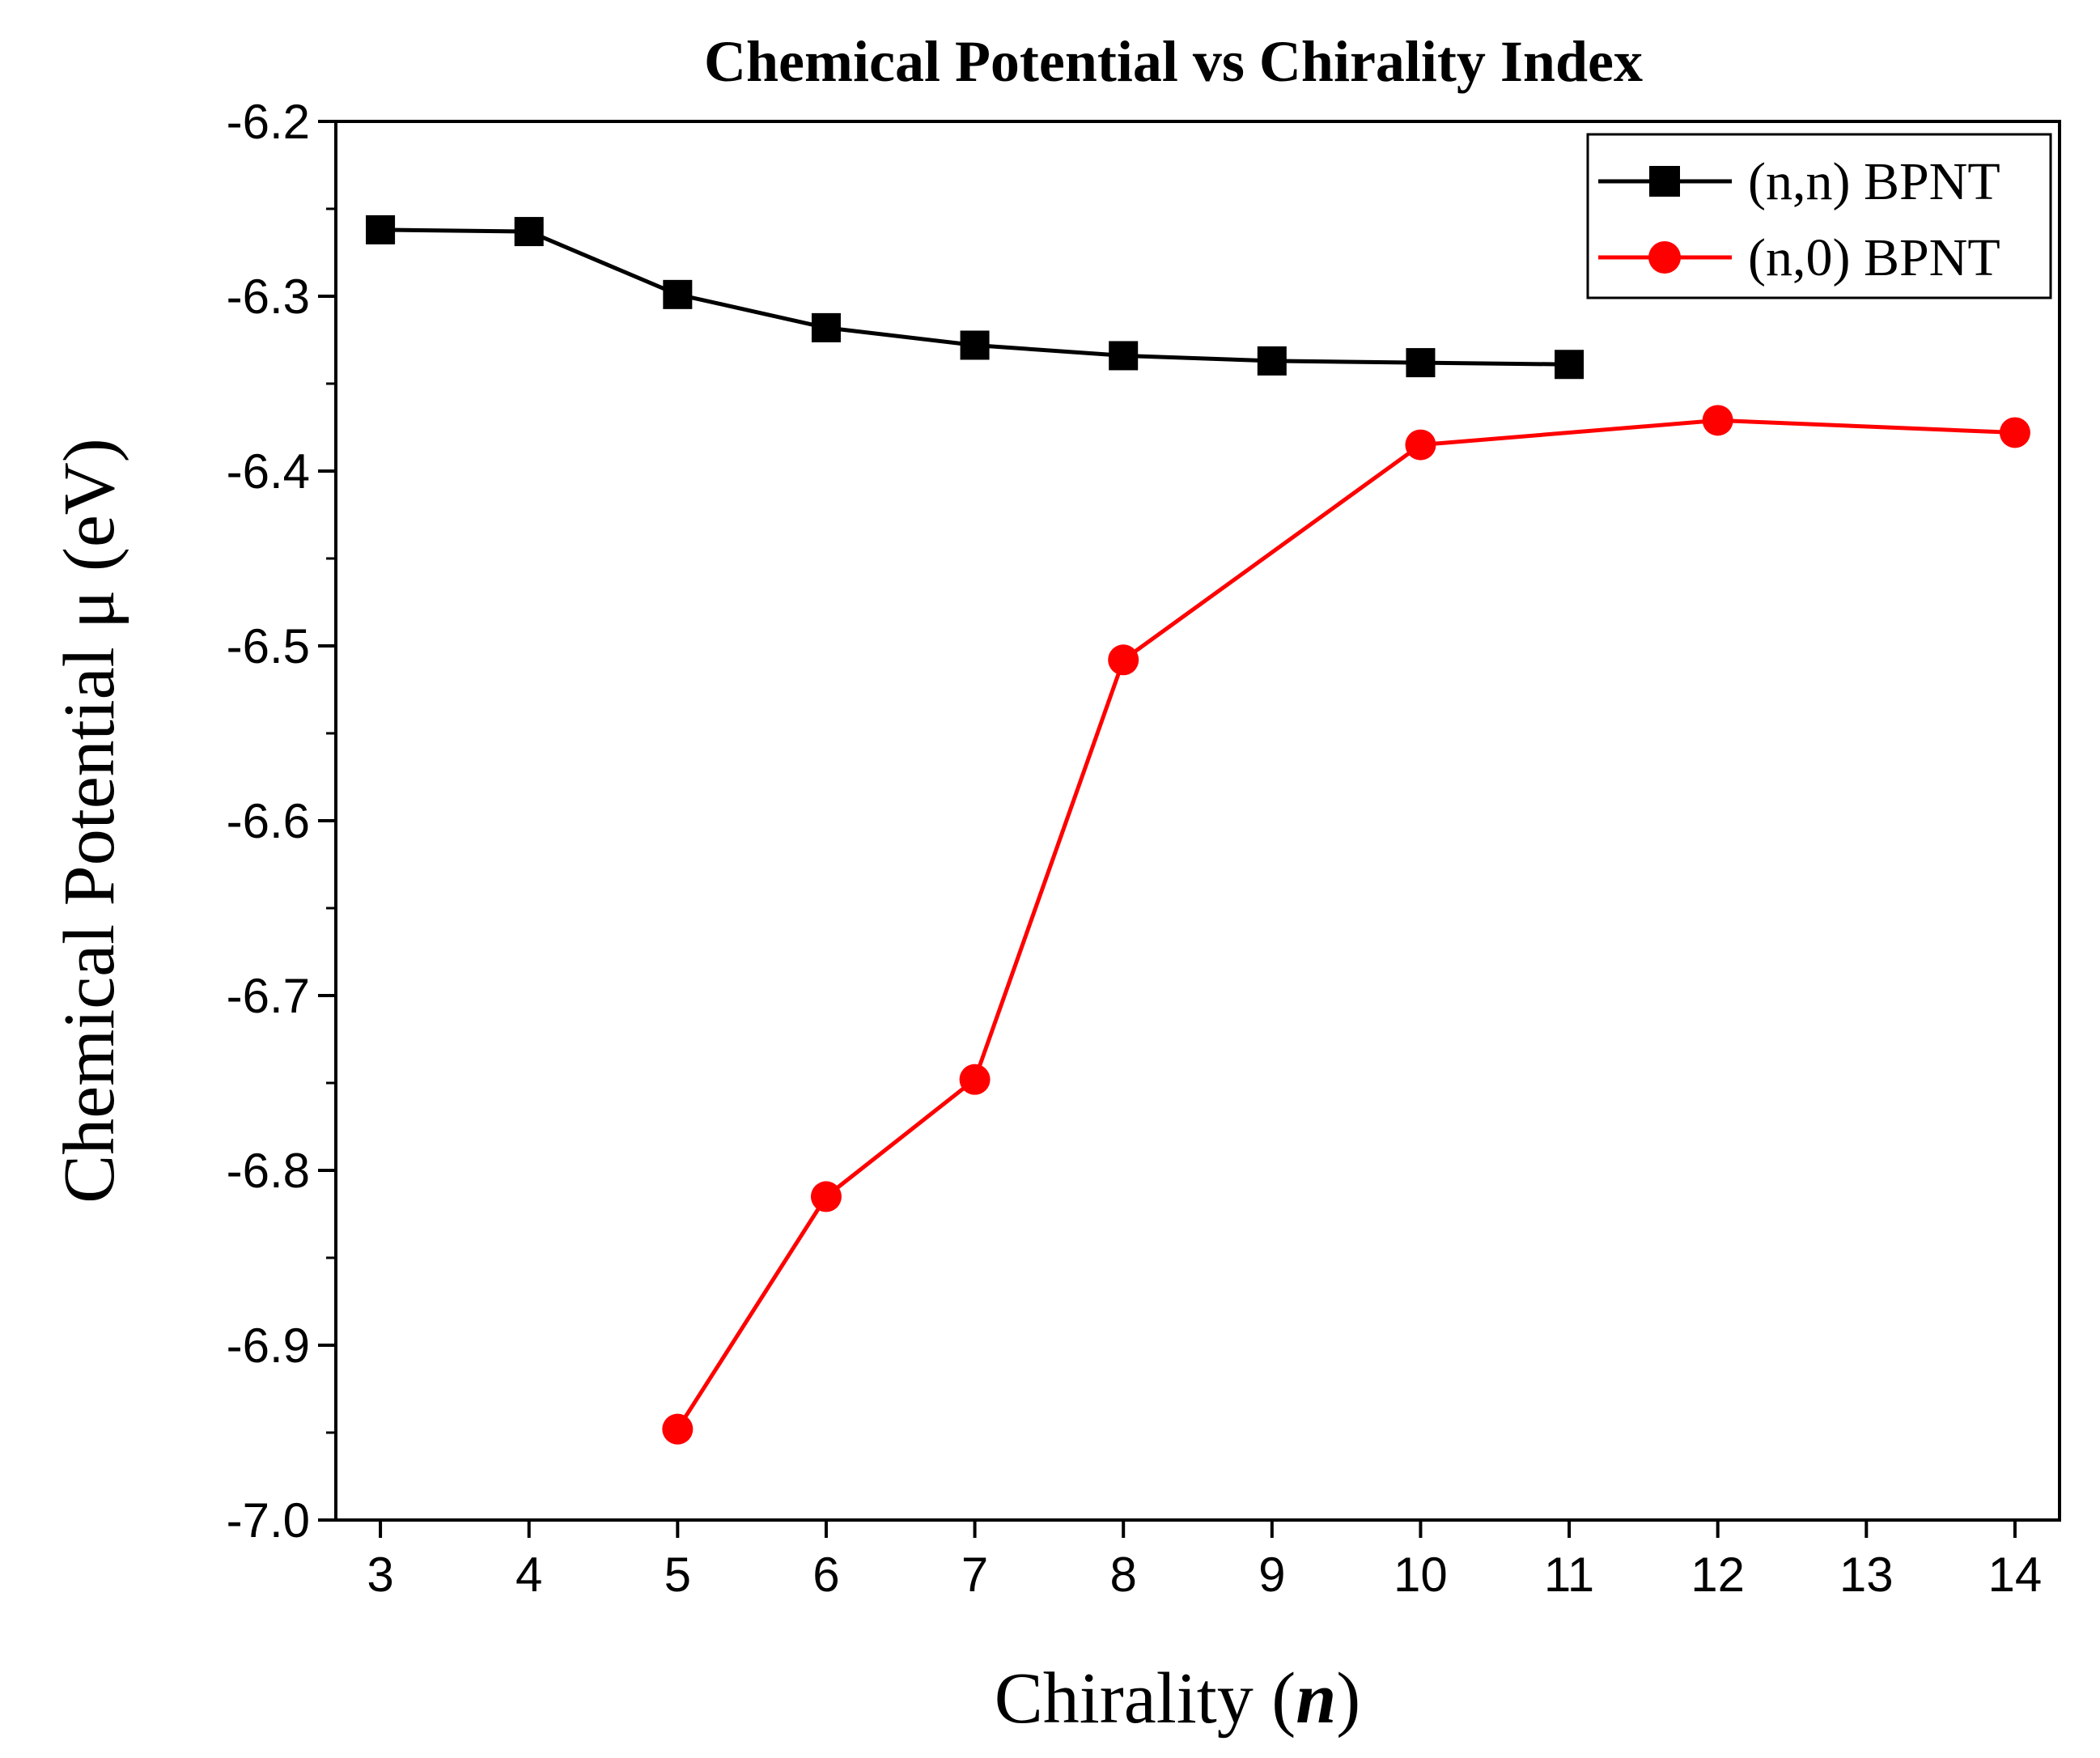 Image resolution: width=2100 pixels, height=1758 pixels. I want to click on x-tick-label: 5, so click(677, 1575).